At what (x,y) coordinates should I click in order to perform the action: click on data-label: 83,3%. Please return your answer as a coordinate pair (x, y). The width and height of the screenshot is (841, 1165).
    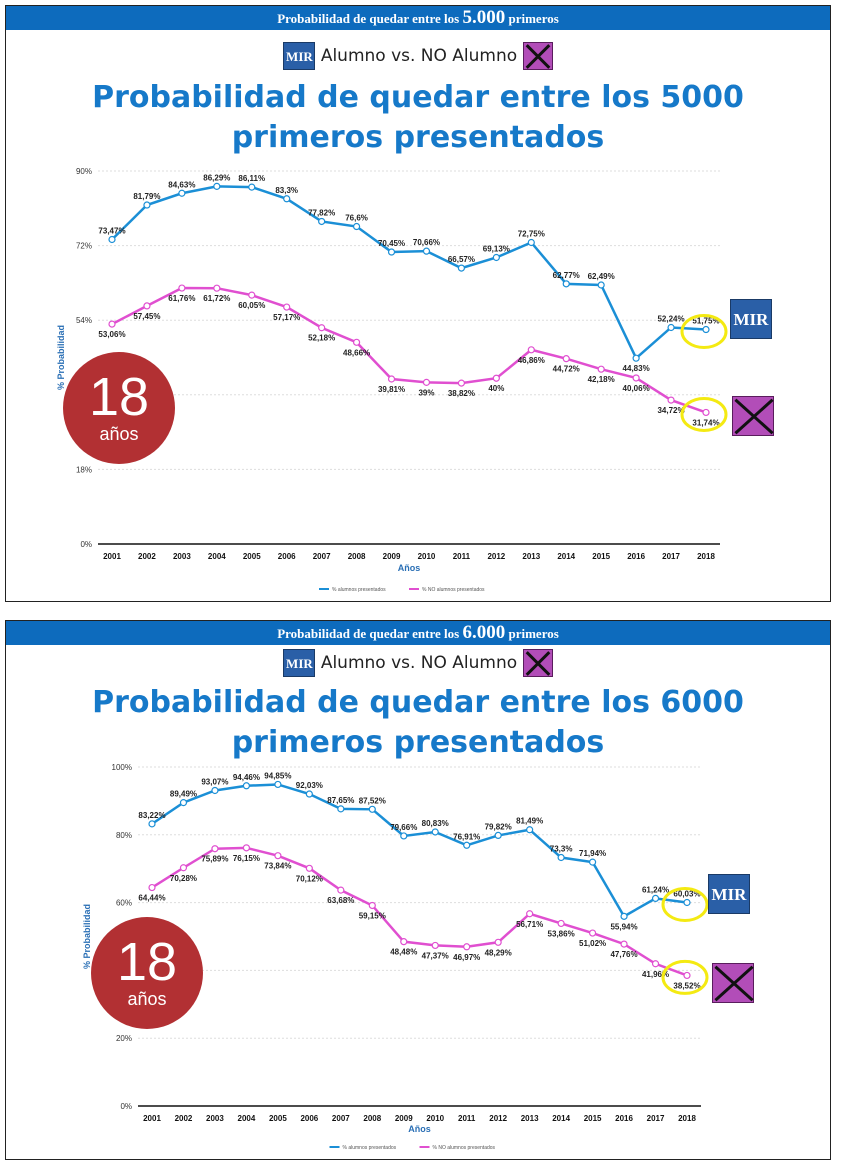
    Looking at the image, I should click on (286, 190).